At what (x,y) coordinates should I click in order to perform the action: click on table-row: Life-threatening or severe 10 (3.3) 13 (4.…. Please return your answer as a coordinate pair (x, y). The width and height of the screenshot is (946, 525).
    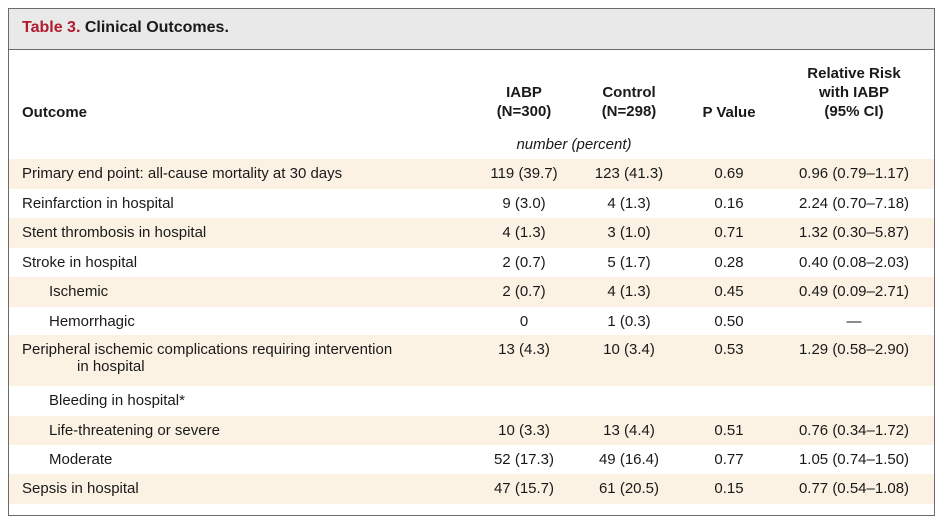
    Looking at the image, I should click on (471, 430).